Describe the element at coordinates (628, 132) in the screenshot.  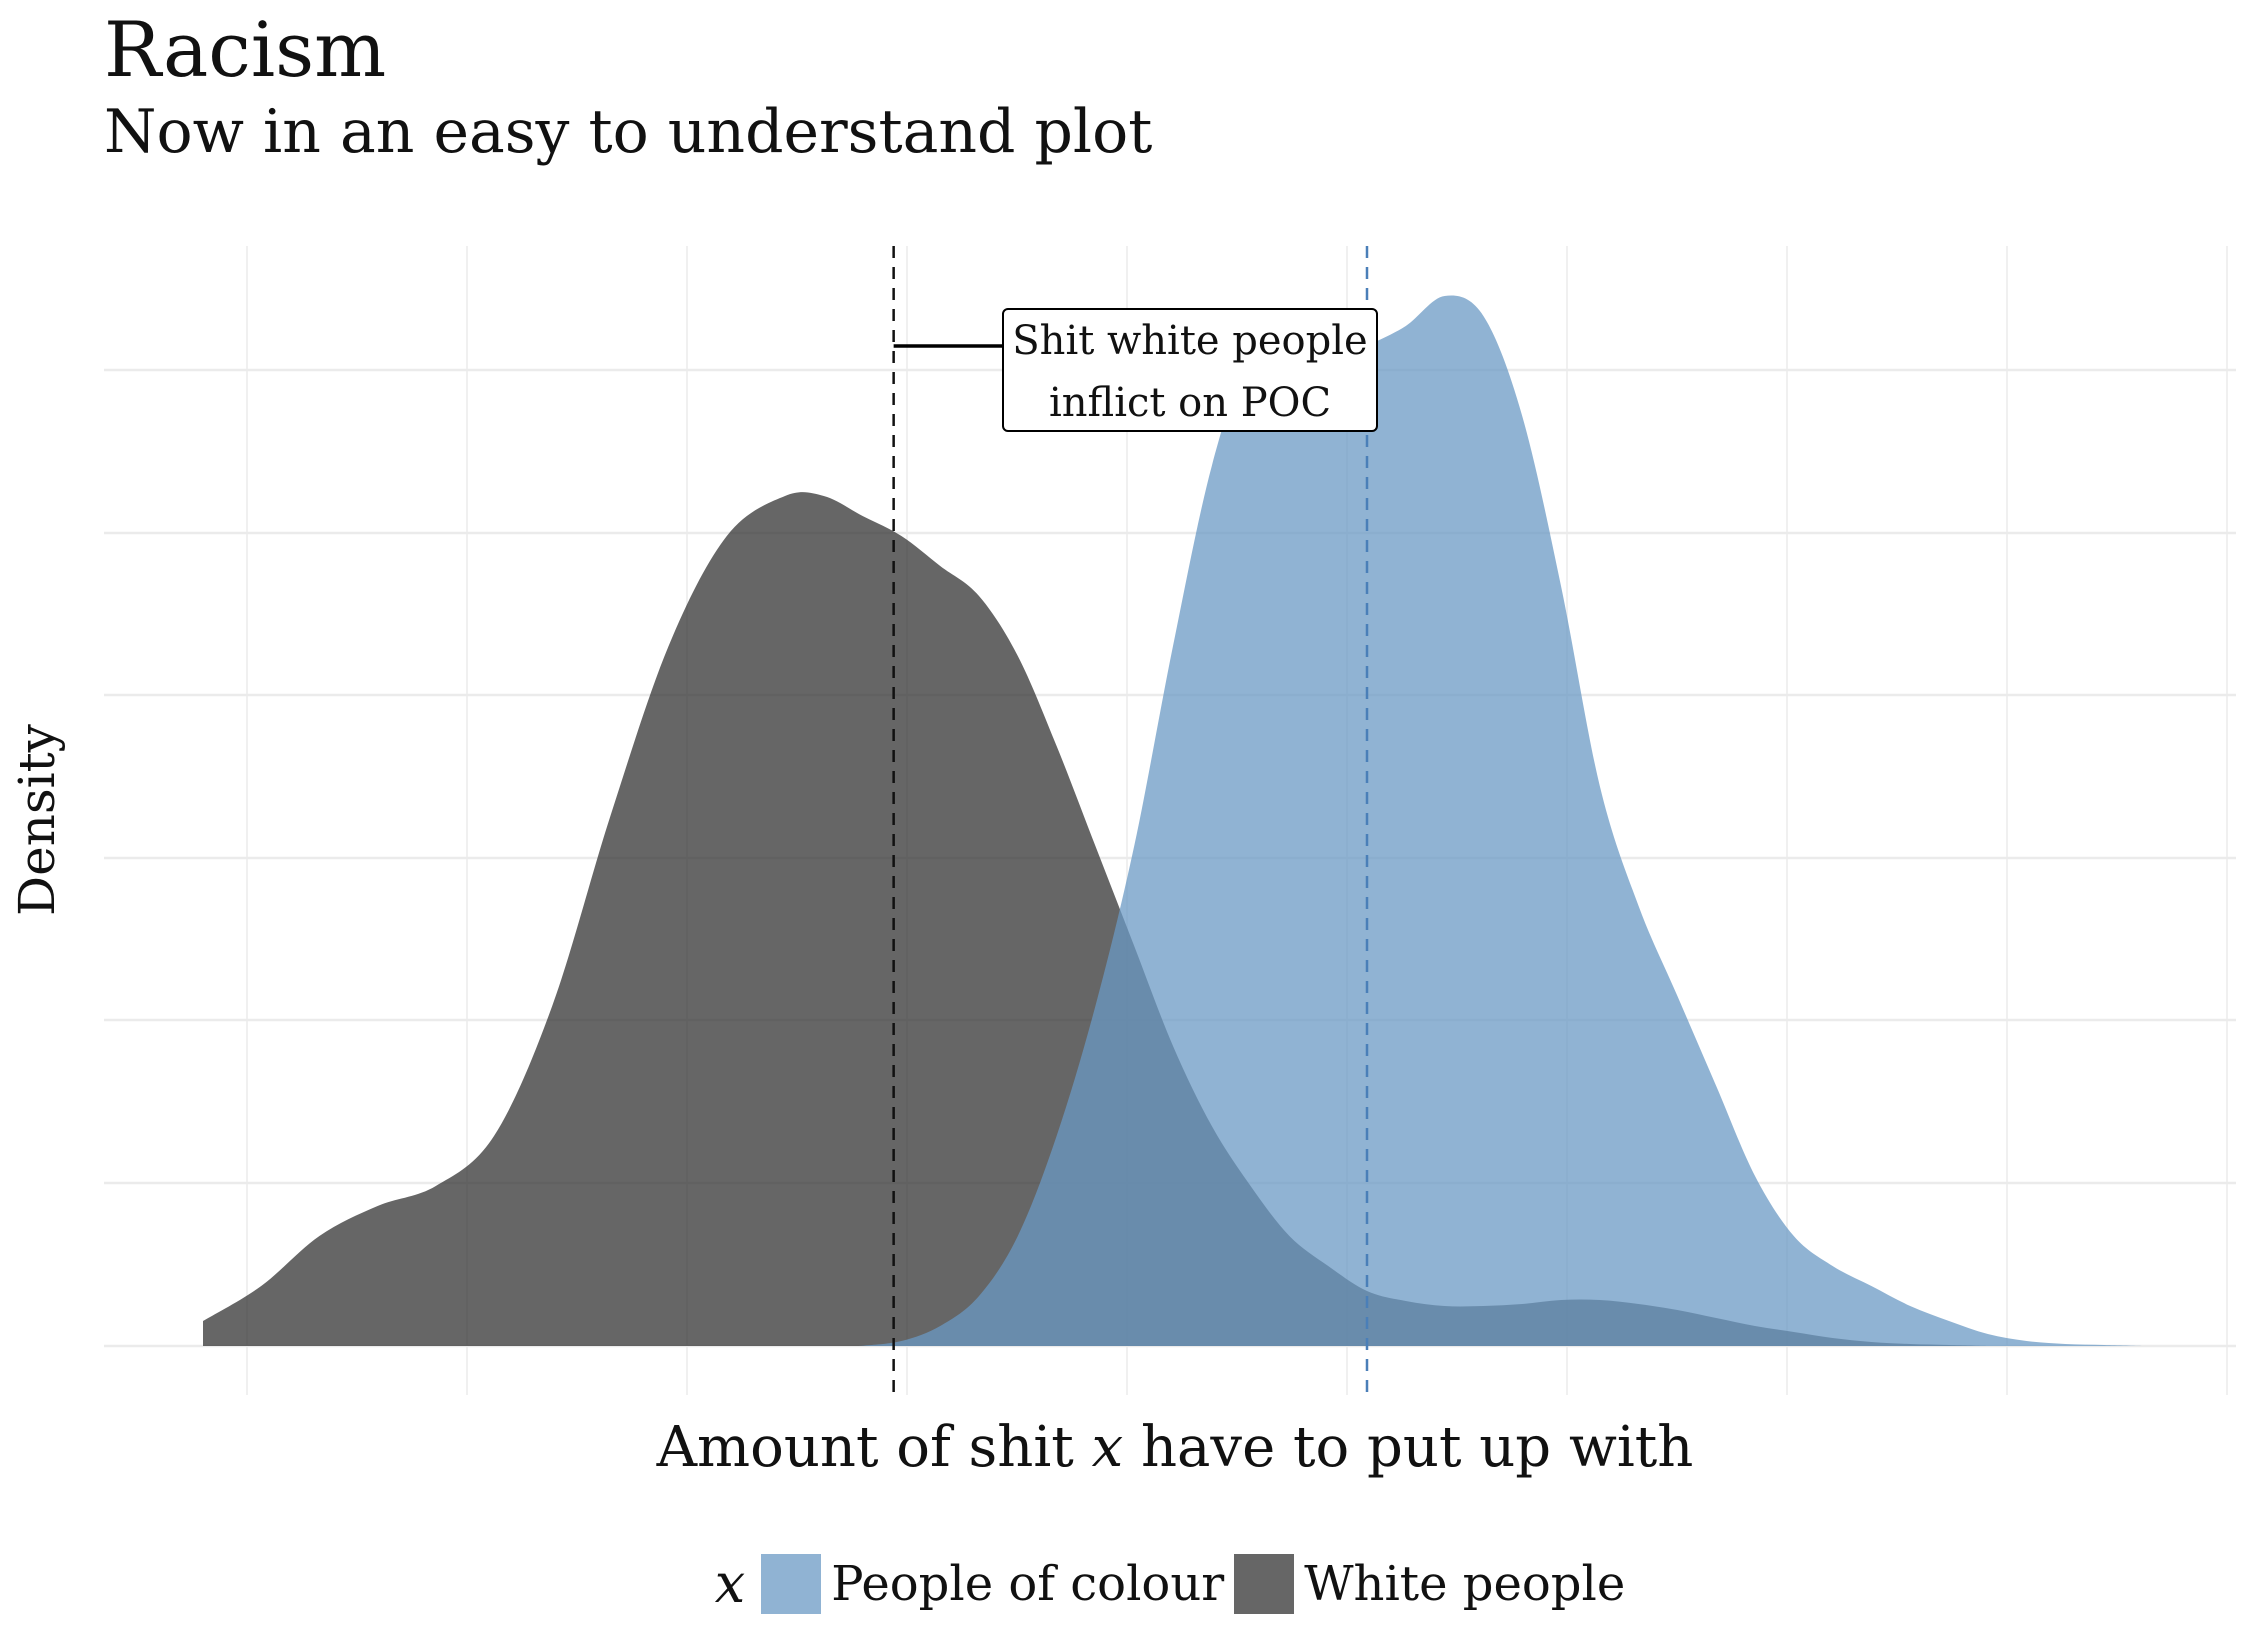
I see `chart-subtitle: Now in an easy to understand plot` at that location.